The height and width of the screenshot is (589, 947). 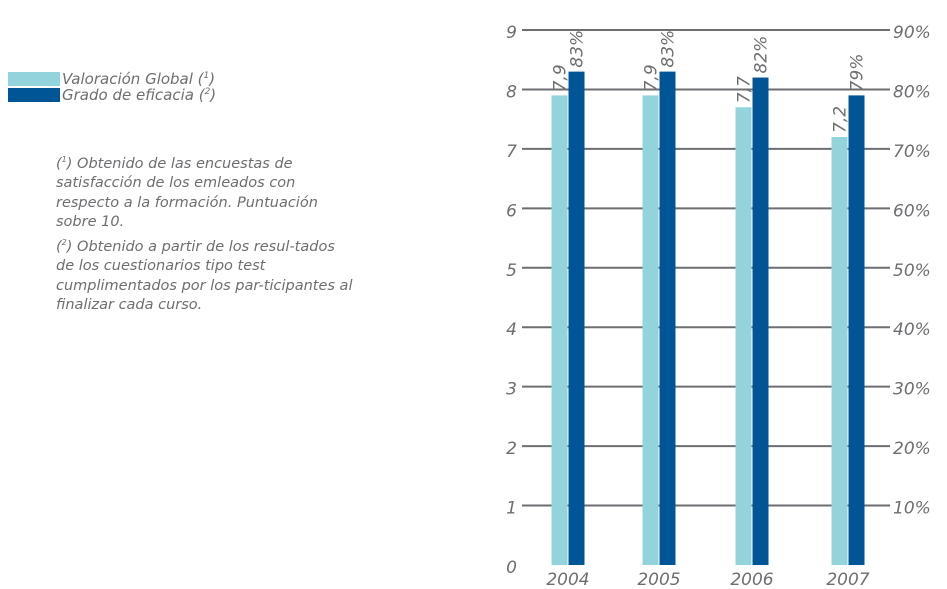 What do you see at coordinates (912, 271) in the screenshot?
I see `right-axis-tick-label: 50%` at bounding box center [912, 271].